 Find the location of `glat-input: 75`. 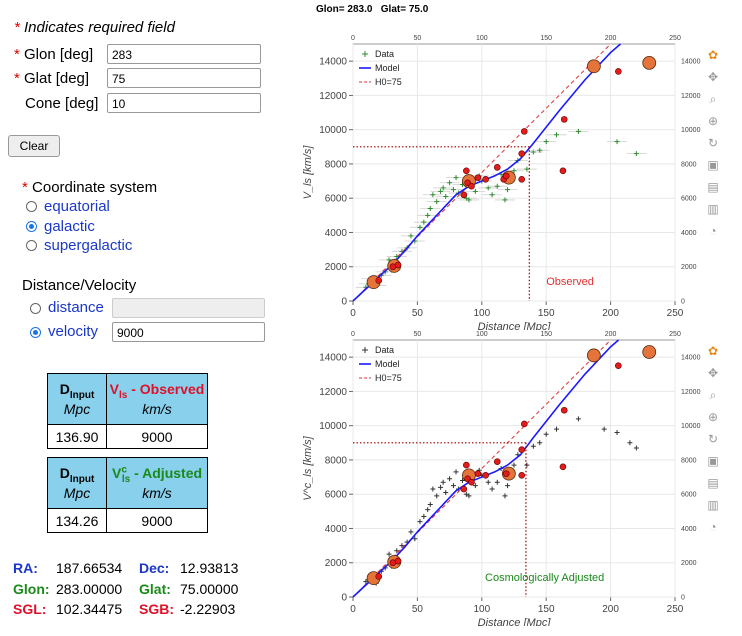

glat-input: 75 is located at coordinates (184, 78).